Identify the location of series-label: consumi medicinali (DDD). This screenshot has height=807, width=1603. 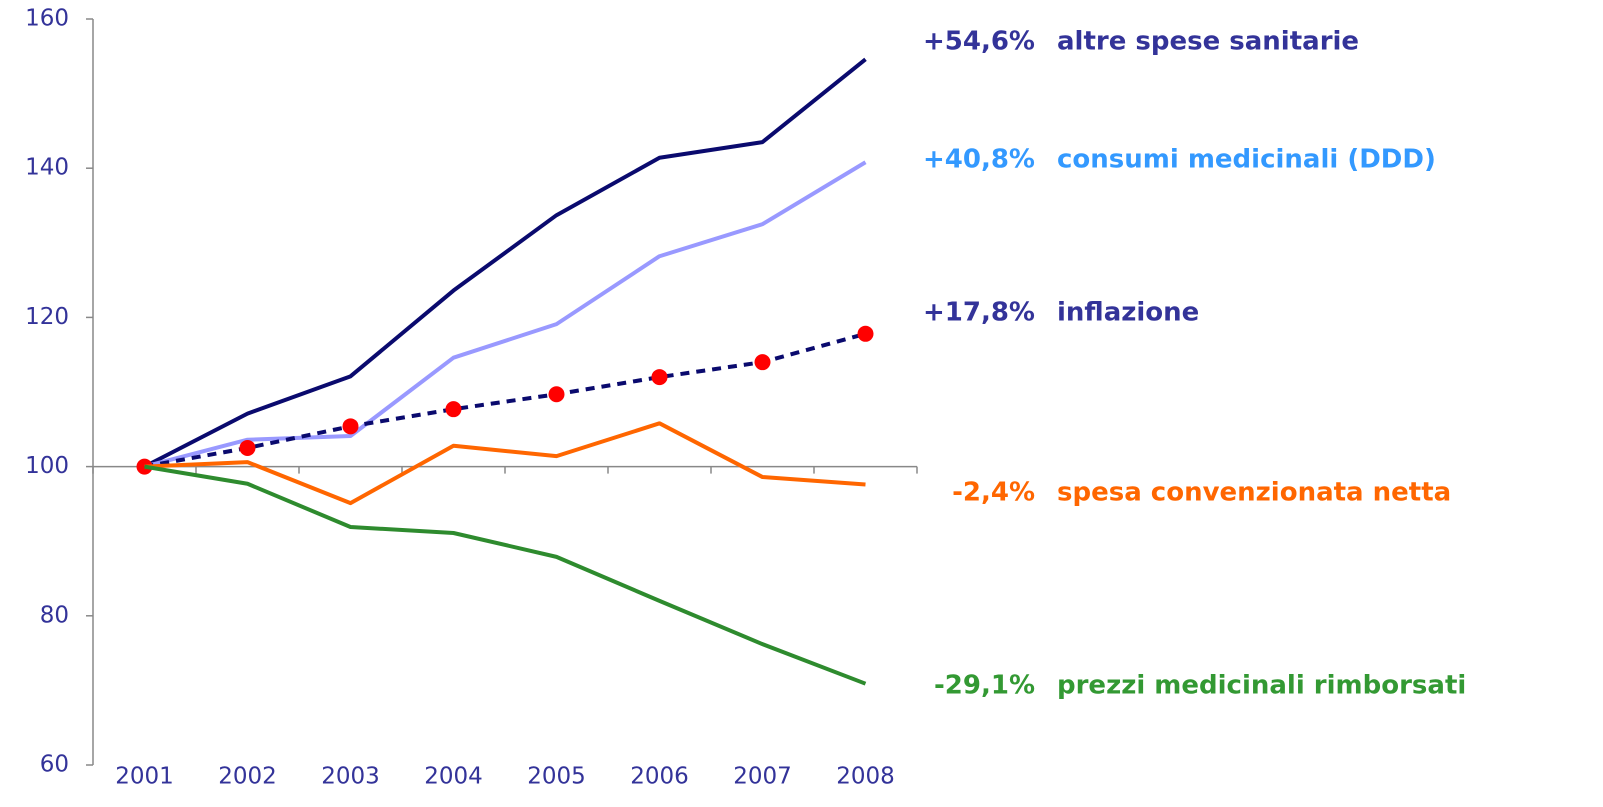
(1246, 160).